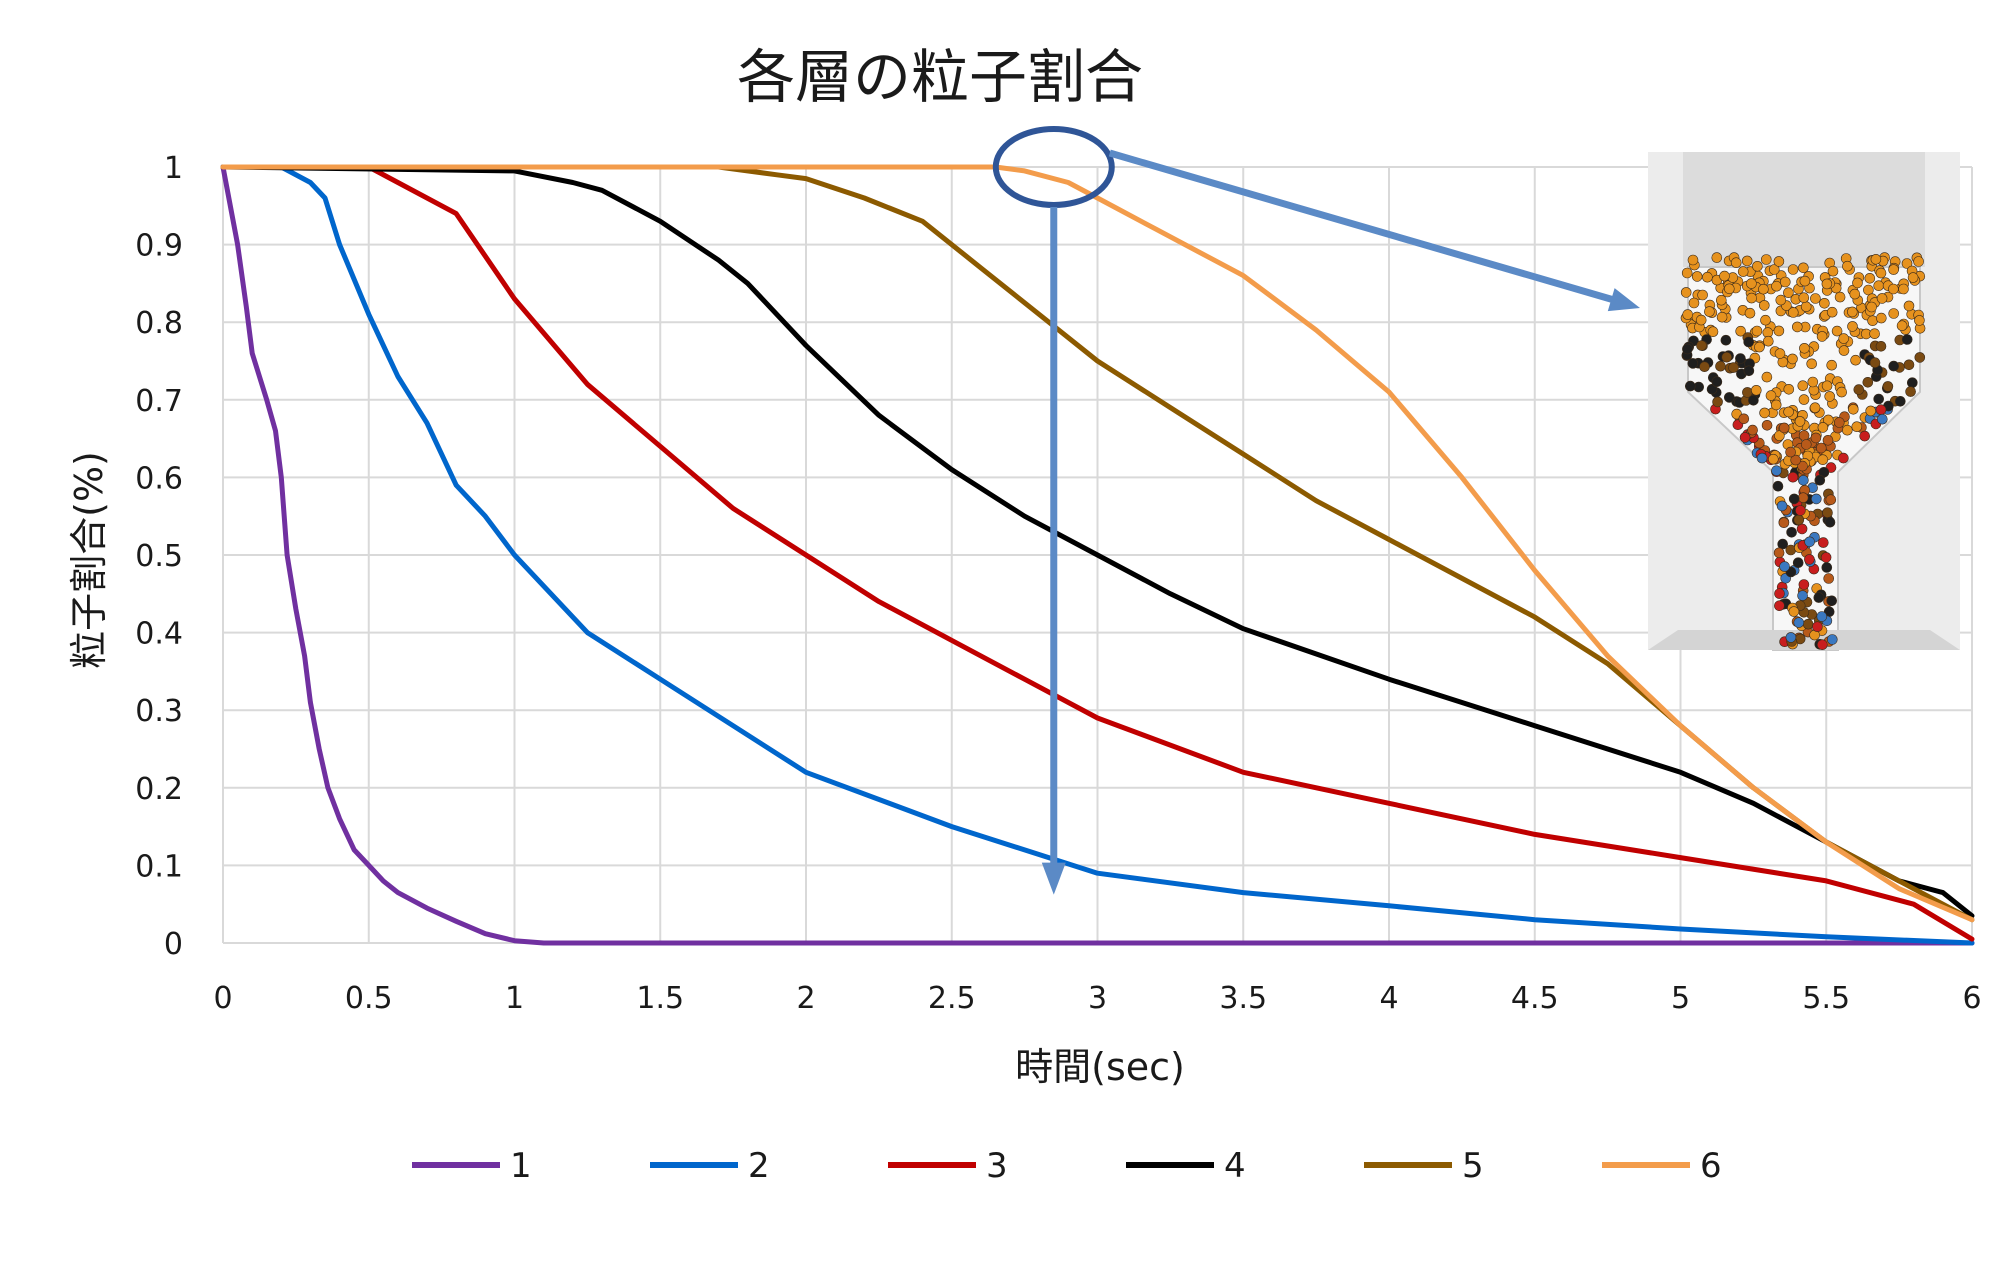  I want to click on y-tick-label: 0.8, so click(159, 323).